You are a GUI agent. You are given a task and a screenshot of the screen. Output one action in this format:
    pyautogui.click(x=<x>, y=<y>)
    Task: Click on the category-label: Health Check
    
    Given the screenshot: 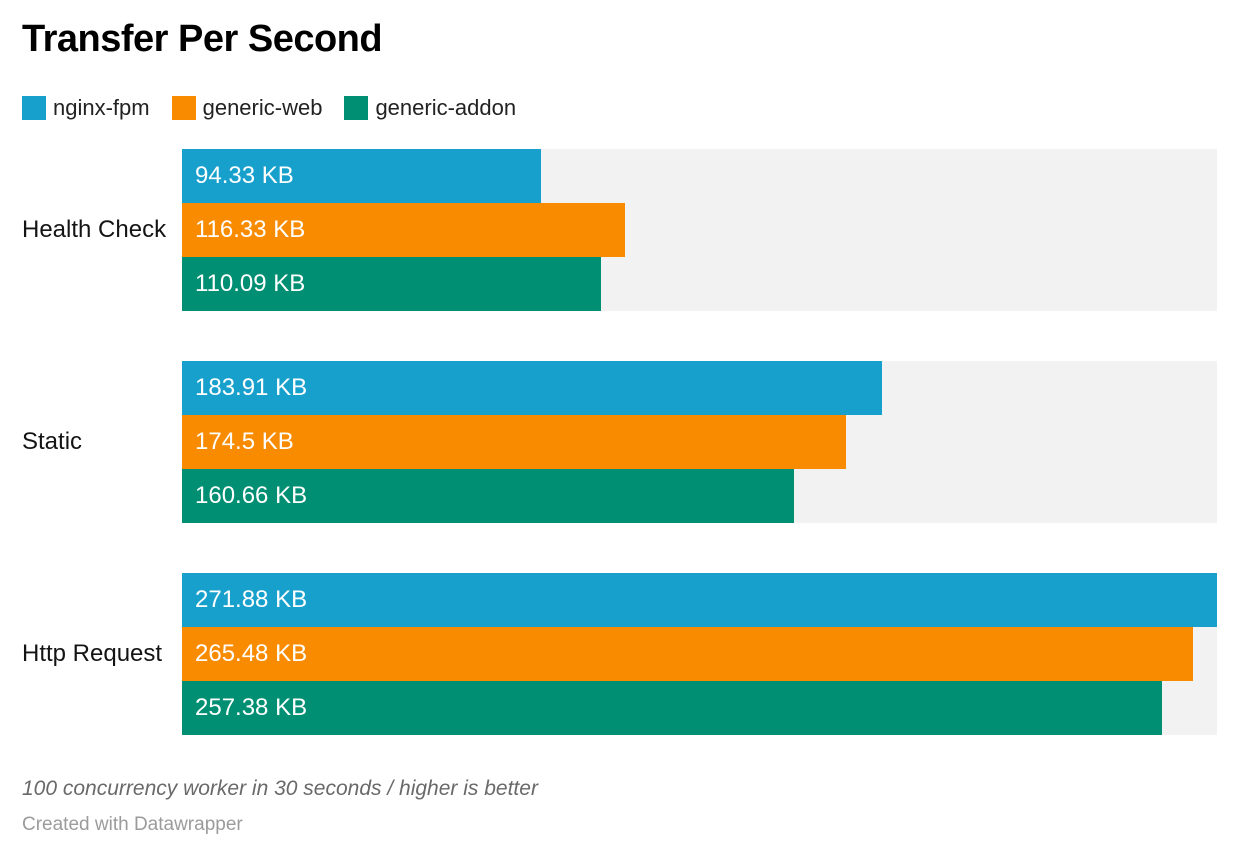 What is the action you would take?
    pyautogui.click(x=94, y=229)
    